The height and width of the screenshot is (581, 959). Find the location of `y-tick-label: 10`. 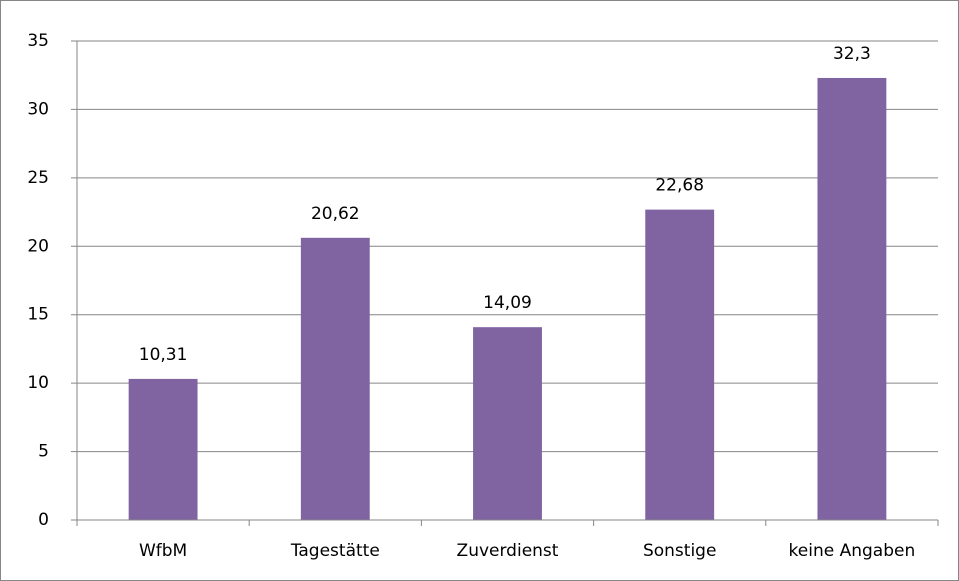

y-tick-label: 10 is located at coordinates (38, 383).